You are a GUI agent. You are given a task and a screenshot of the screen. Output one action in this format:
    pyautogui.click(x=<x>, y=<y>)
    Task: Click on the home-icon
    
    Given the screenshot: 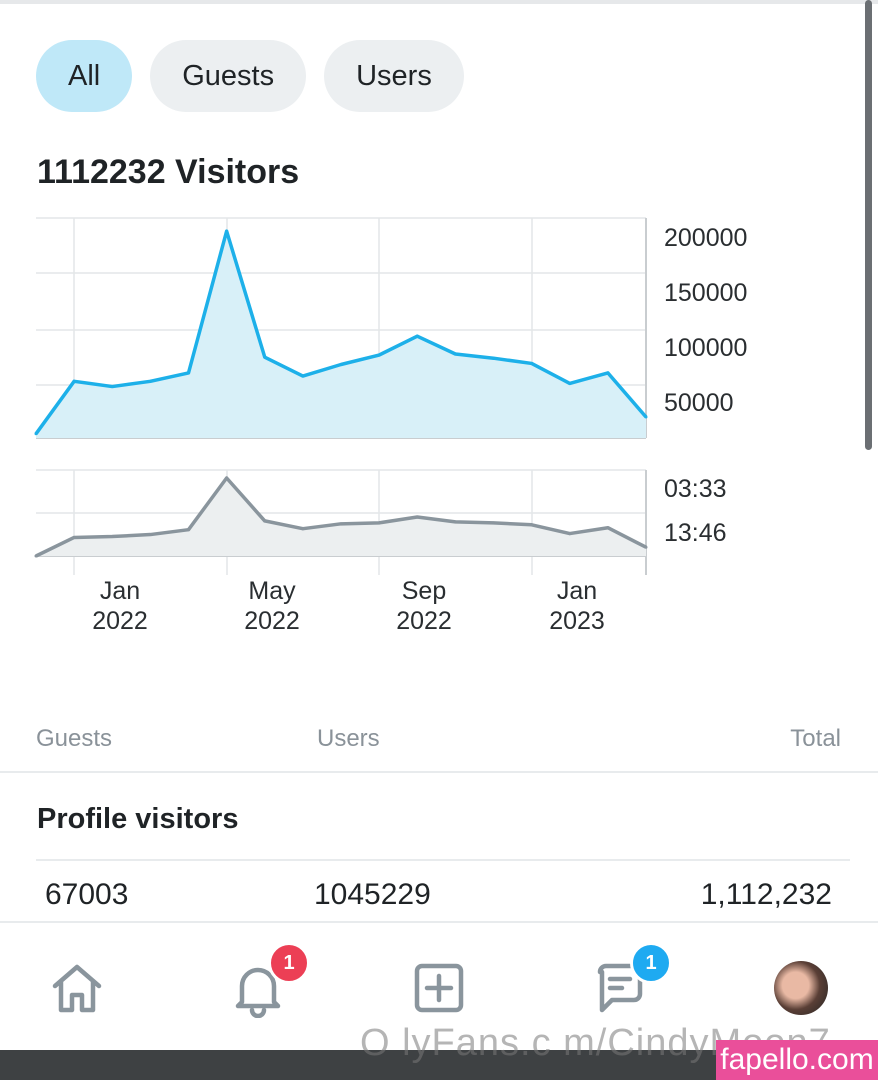 What is the action you would take?
    pyautogui.click(x=77, y=988)
    